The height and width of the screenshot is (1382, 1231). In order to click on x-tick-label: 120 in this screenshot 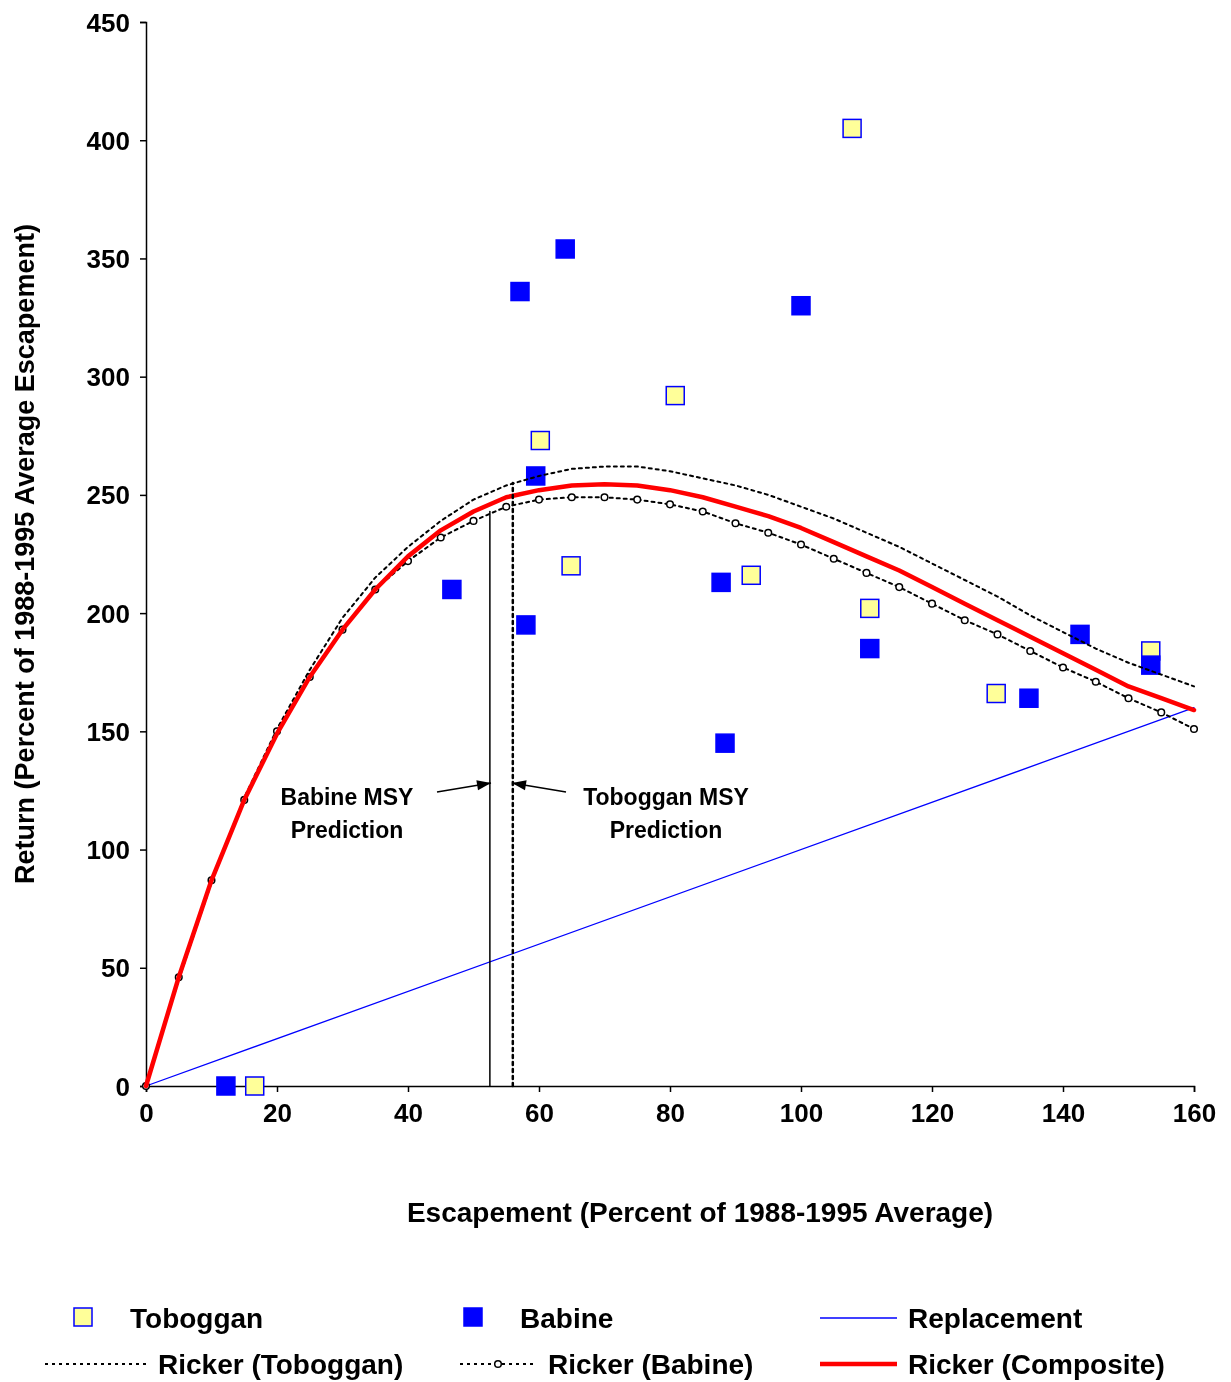, I will do `click(932, 1113)`.